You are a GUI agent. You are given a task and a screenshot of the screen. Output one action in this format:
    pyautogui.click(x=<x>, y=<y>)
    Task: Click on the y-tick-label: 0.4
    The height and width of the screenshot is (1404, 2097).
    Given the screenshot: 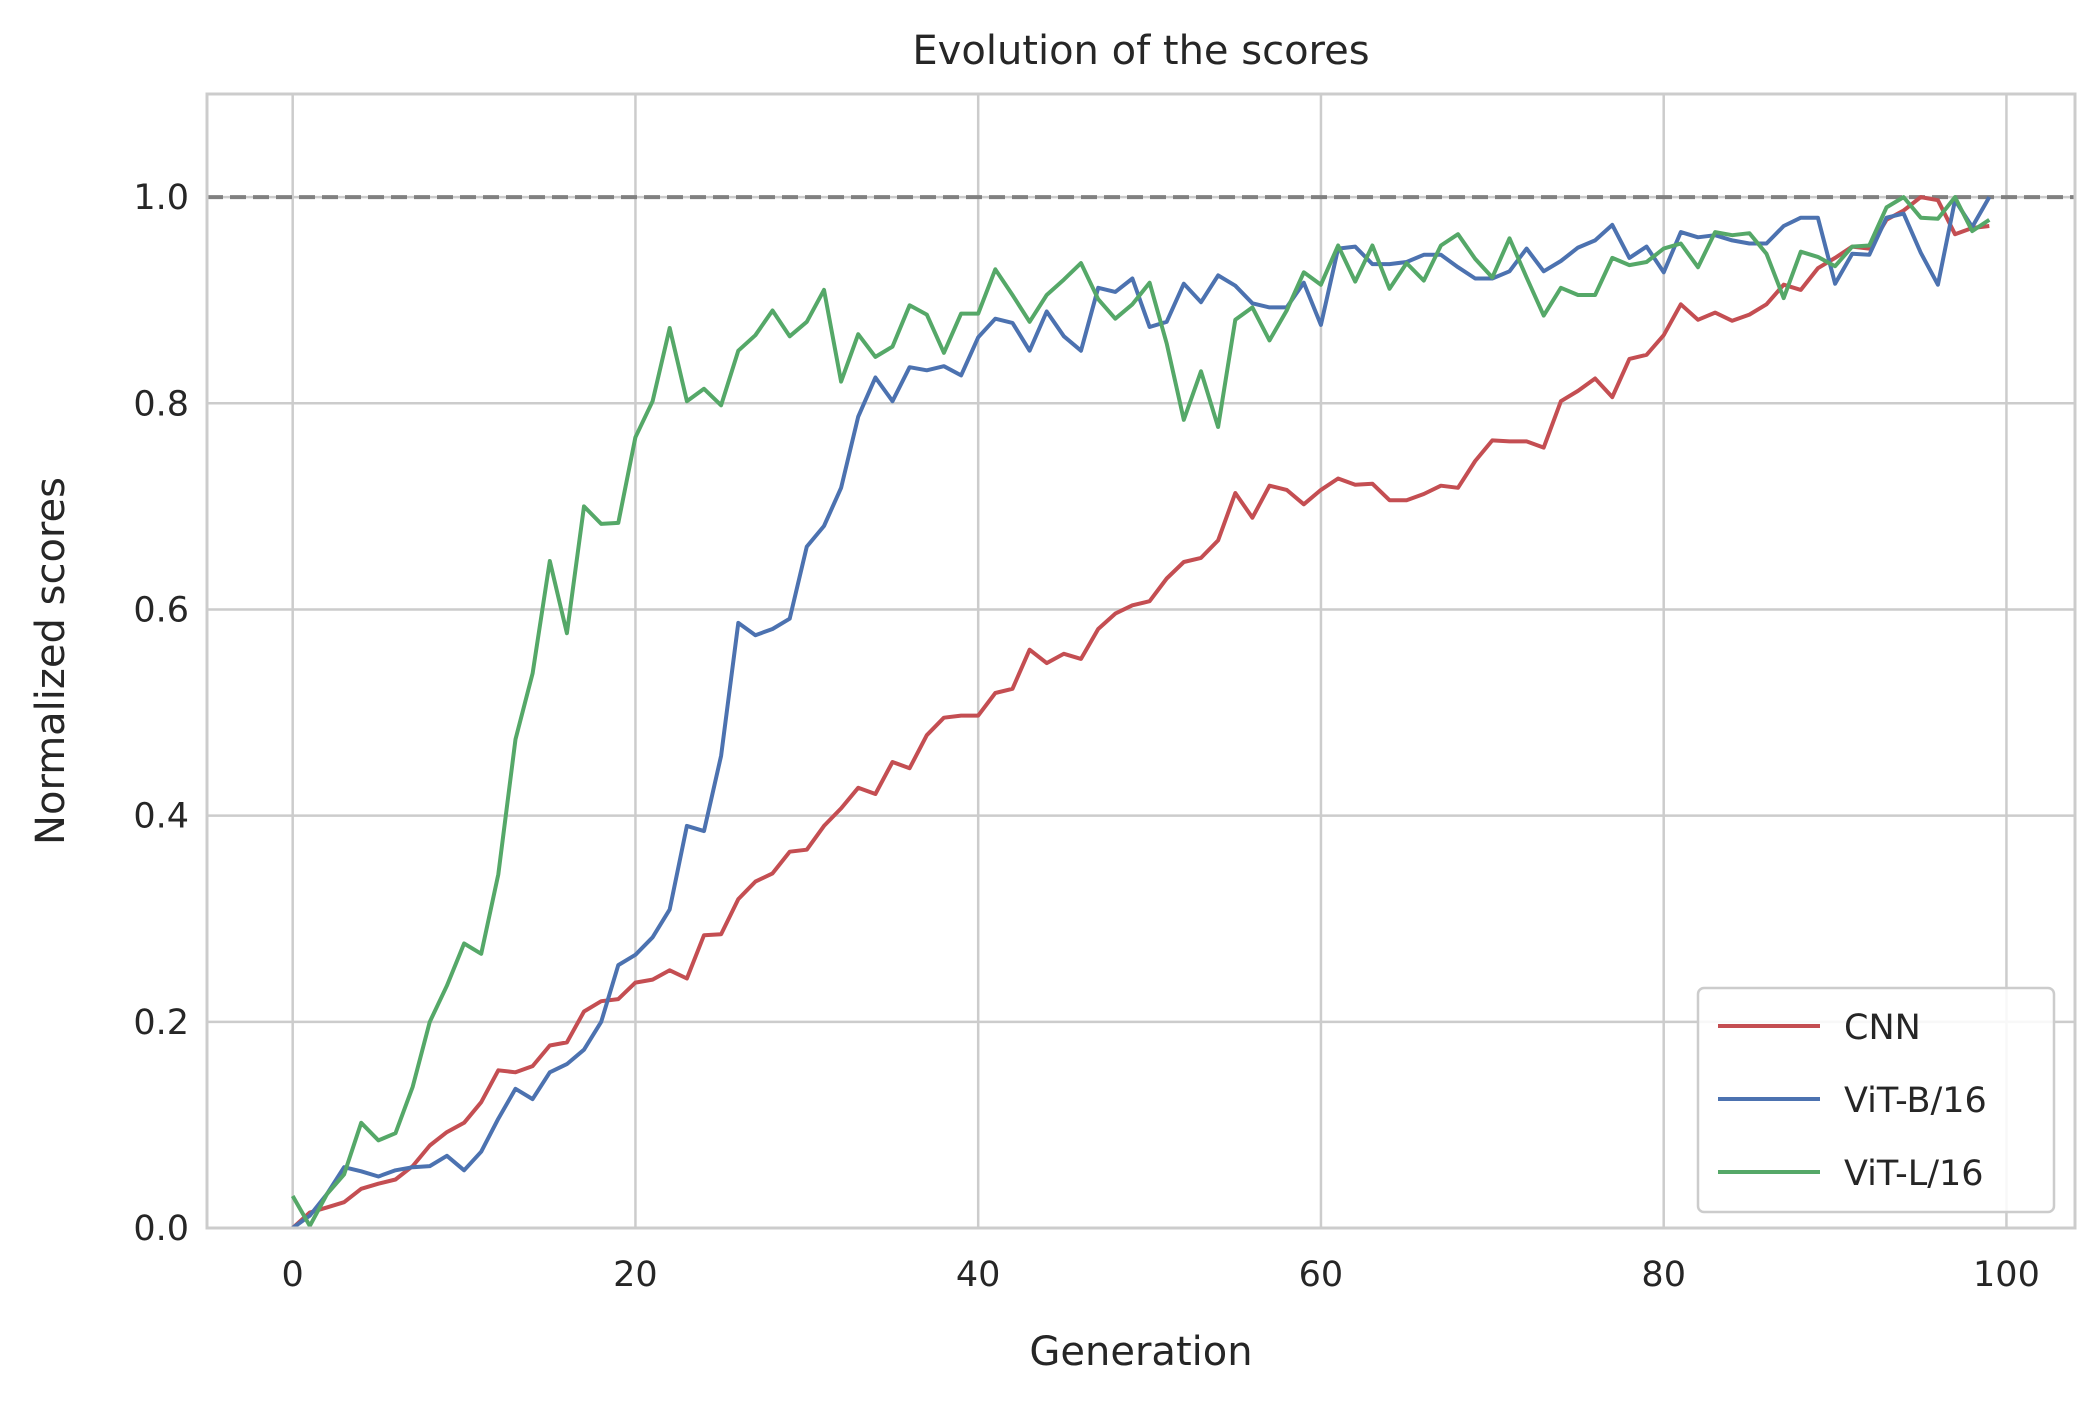 What is the action you would take?
    pyautogui.click(x=161, y=817)
    